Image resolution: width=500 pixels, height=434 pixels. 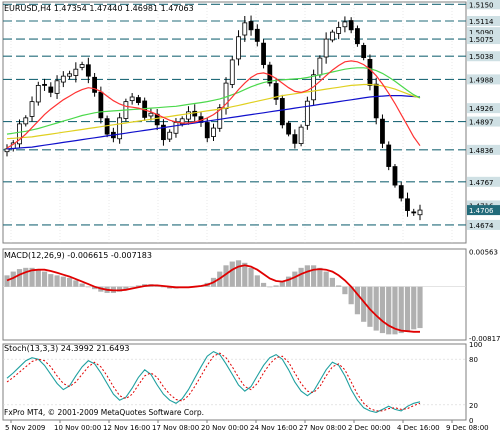 What do you see at coordinates (322, 428) in the screenshot?
I see `time-tick-label: 27 Nov 08:00` at bounding box center [322, 428].